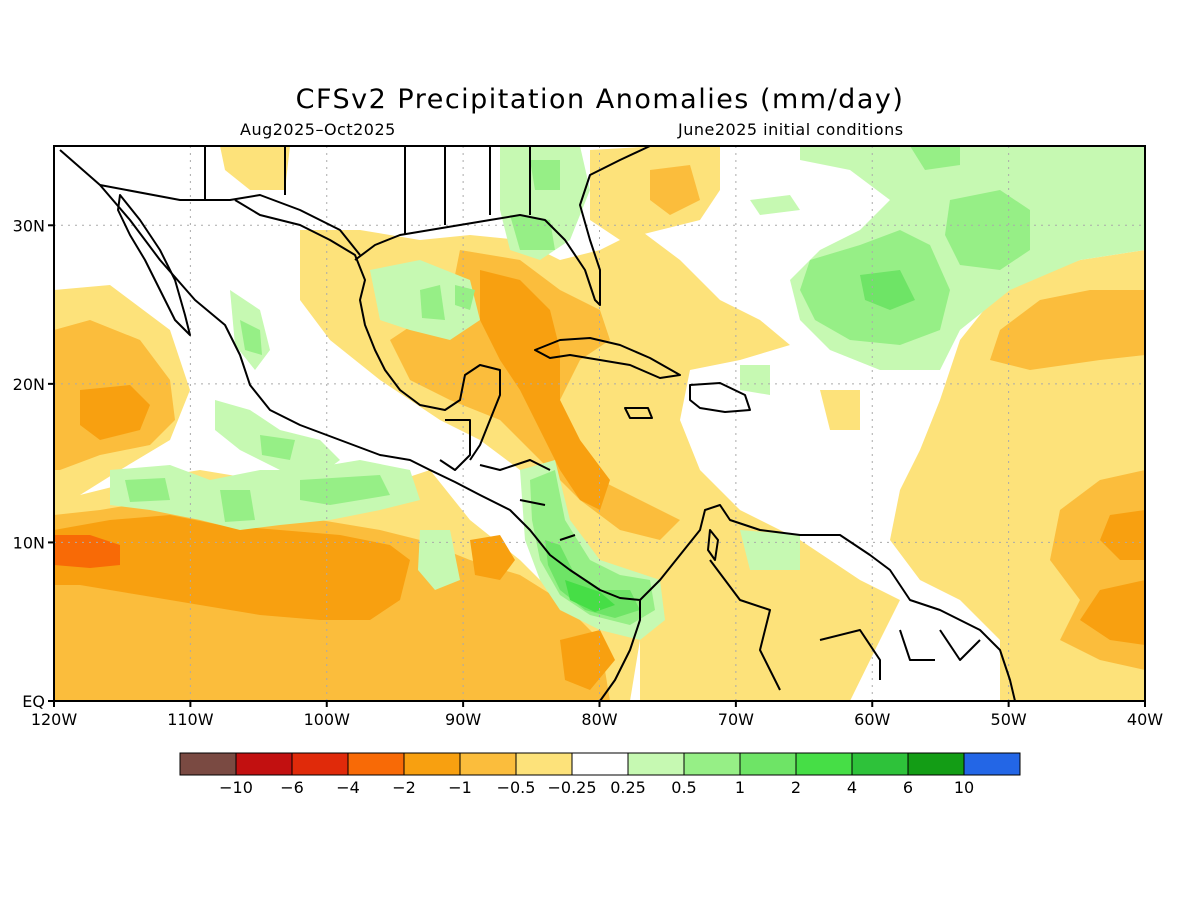  I want to click on lon-tick-label: 110W, so click(190, 719).